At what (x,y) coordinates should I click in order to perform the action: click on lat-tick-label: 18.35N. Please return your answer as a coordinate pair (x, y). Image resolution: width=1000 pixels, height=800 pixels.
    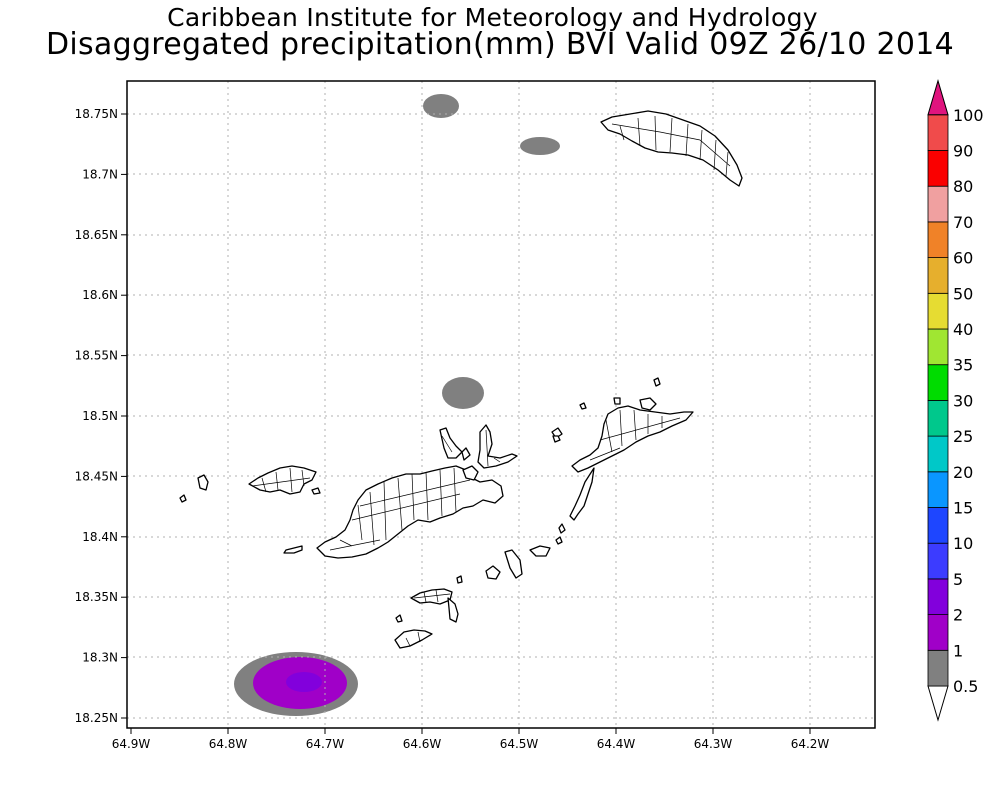
    Looking at the image, I should click on (96, 597).